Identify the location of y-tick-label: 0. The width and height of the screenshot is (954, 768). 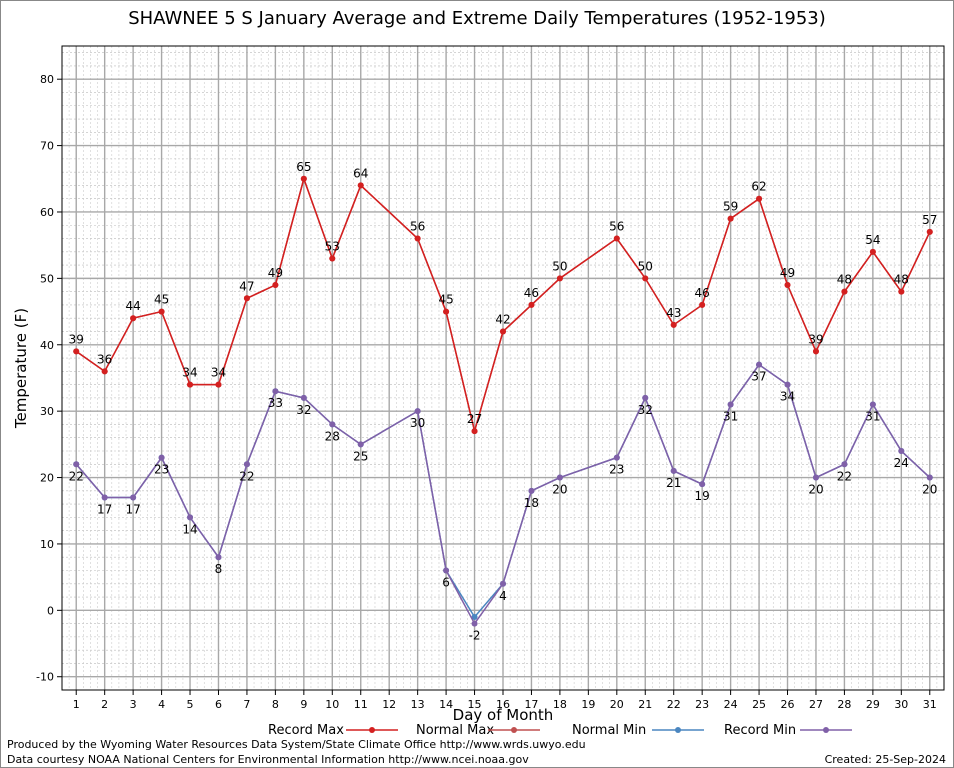
(50, 610).